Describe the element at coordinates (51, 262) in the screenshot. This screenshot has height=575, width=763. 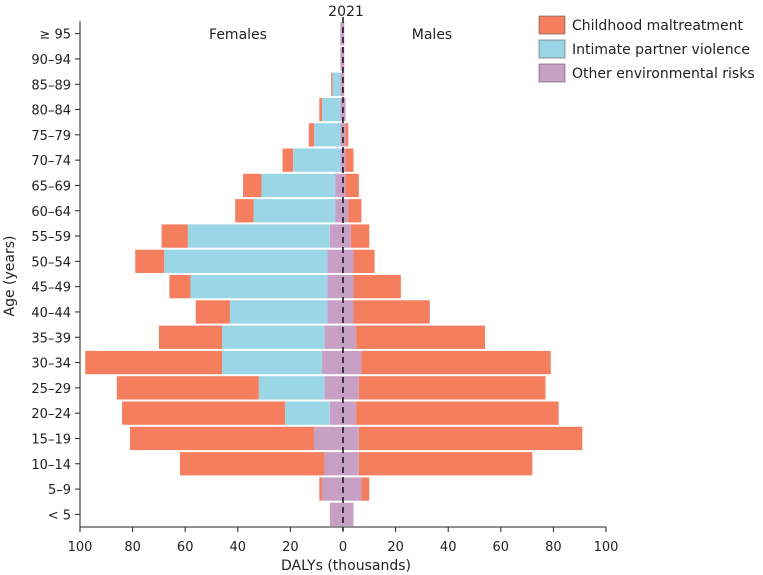
I see `y-tick-label-50-54: 50–54` at that location.